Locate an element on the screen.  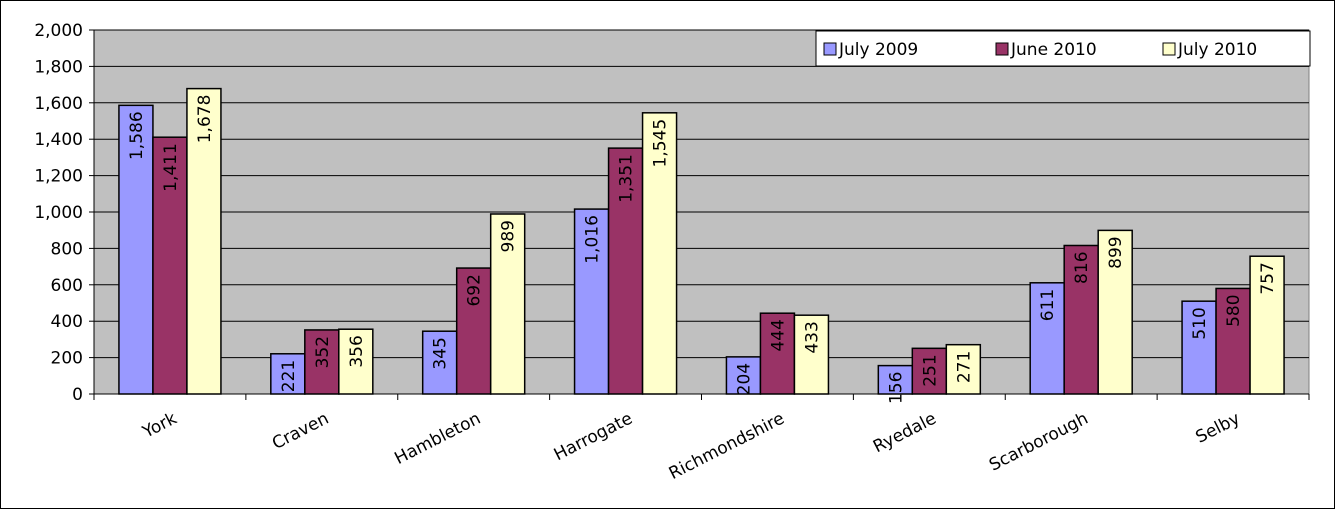
data-label: 899 is located at coordinates (1116, 252).